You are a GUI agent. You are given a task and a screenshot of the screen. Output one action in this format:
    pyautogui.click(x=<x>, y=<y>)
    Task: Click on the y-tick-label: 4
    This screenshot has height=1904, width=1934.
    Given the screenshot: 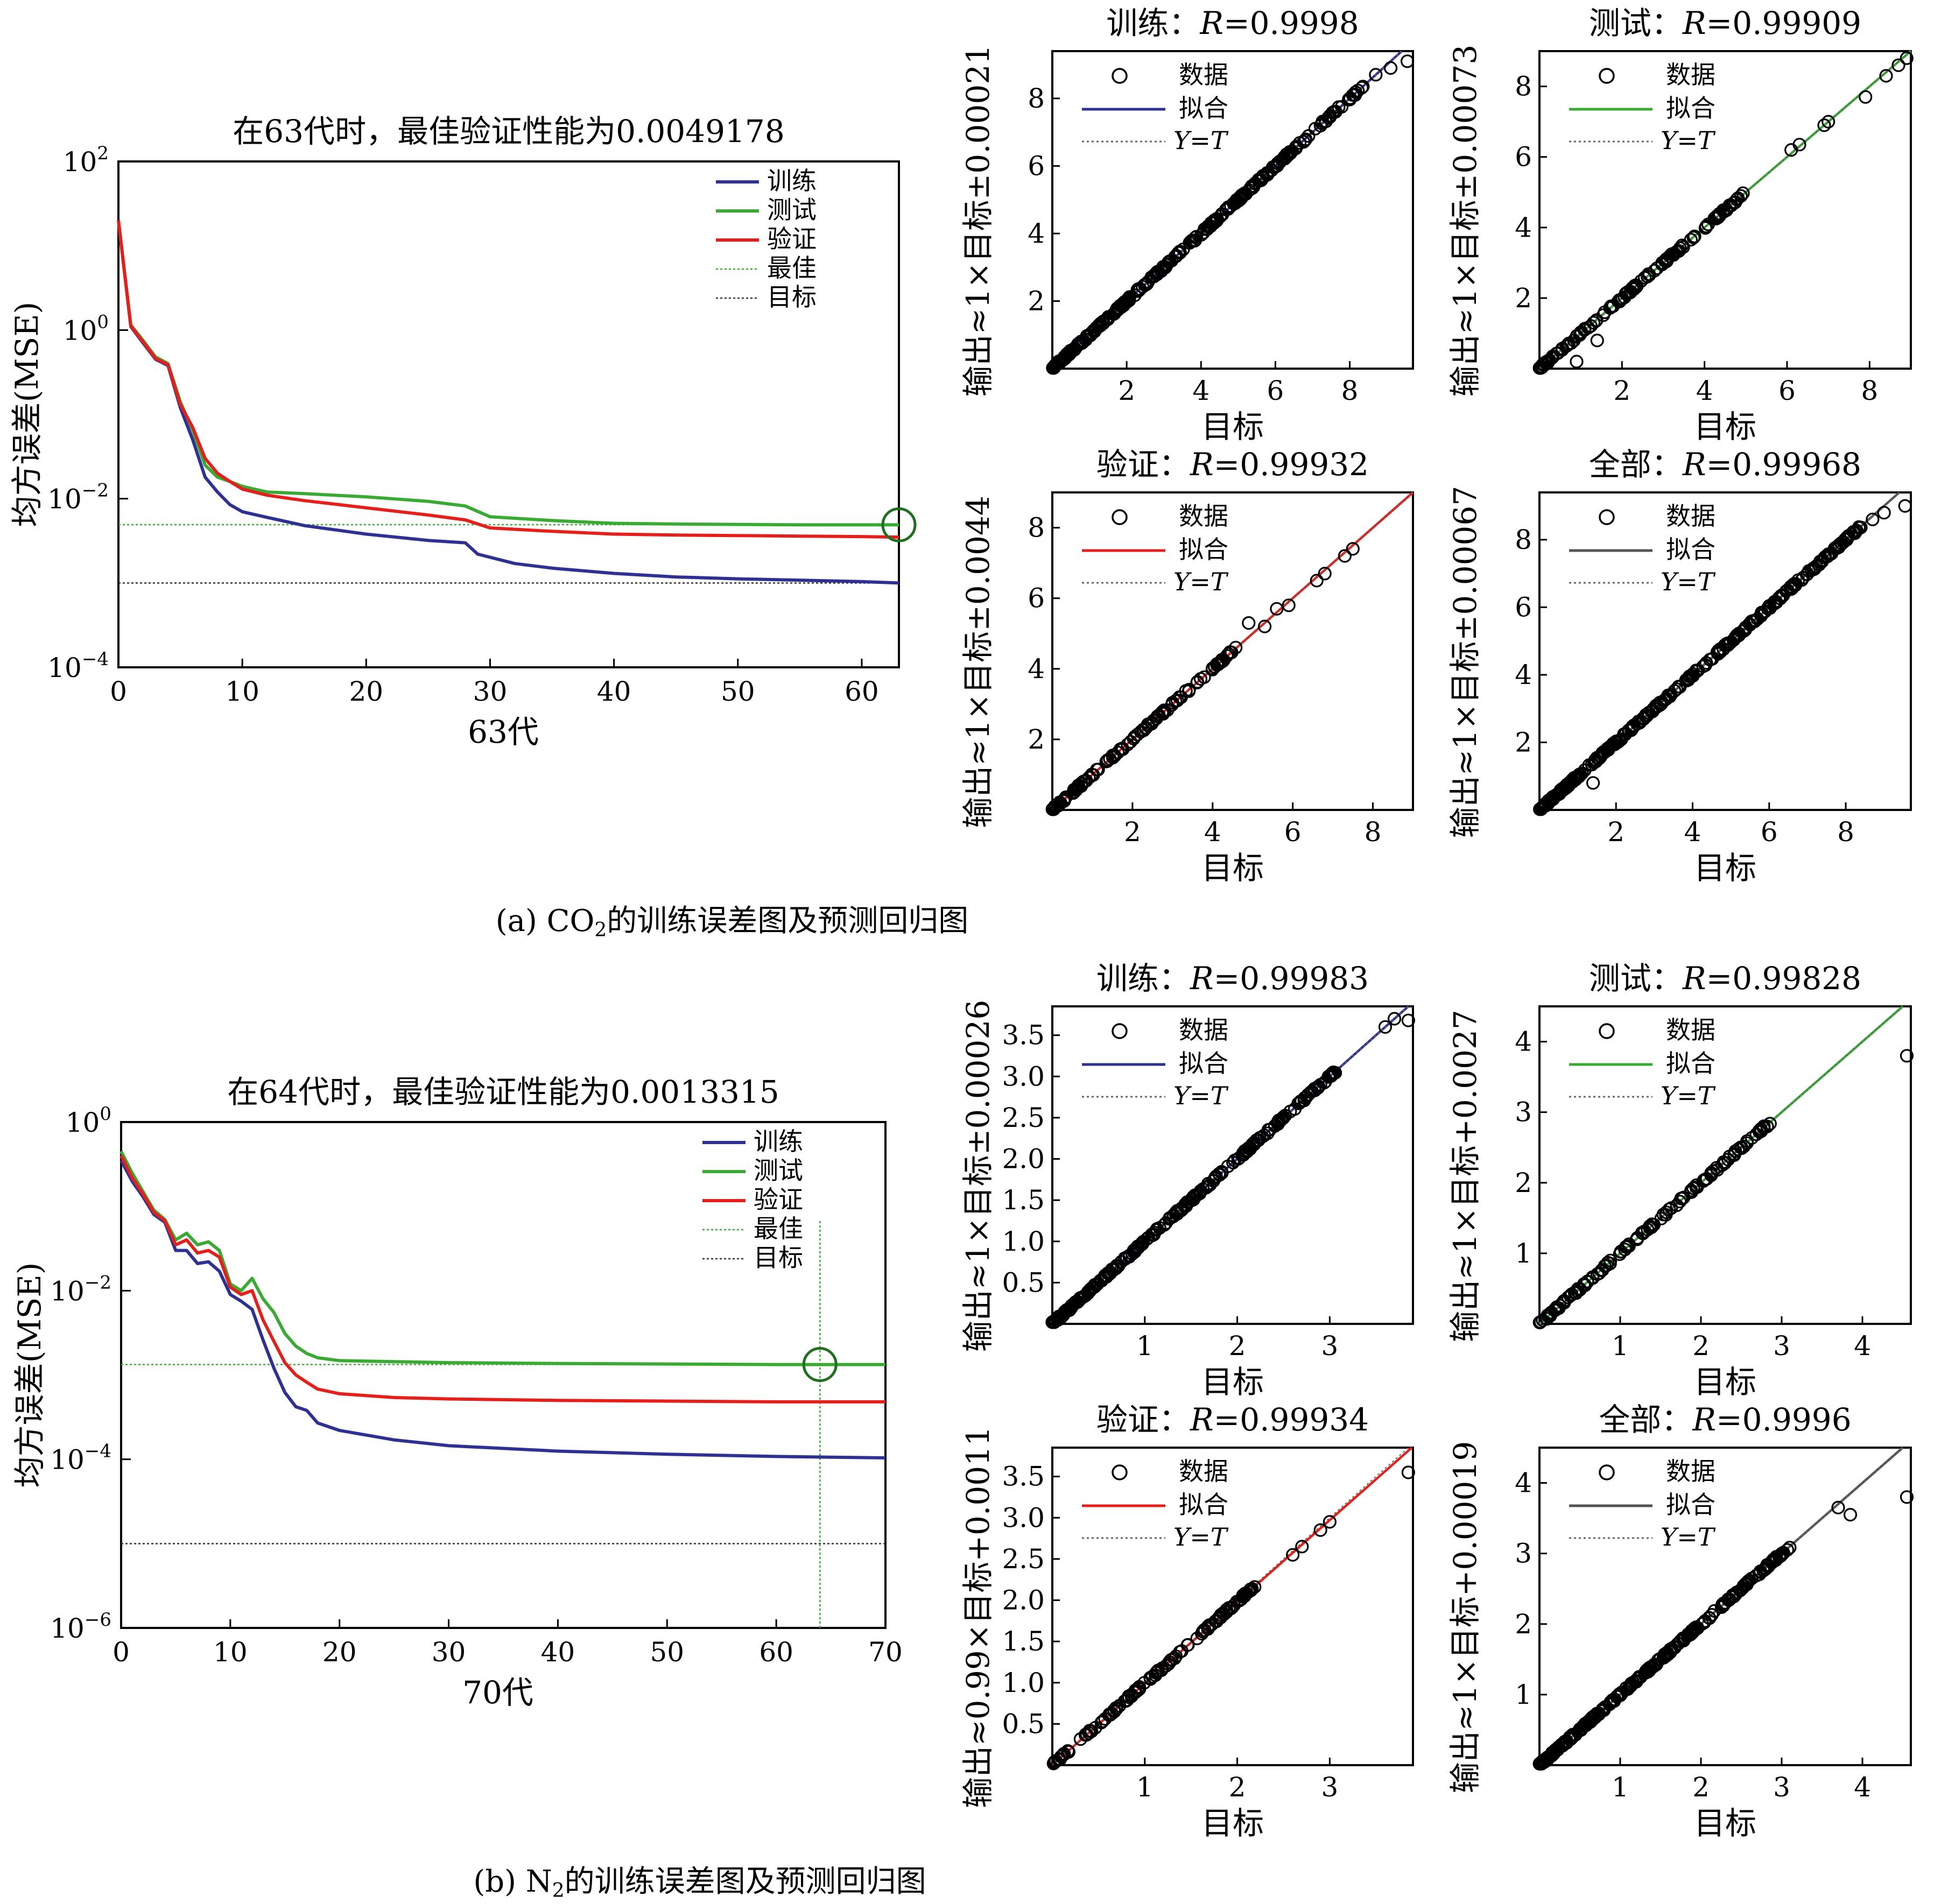 What is the action you would take?
    pyautogui.click(x=1523, y=1041)
    